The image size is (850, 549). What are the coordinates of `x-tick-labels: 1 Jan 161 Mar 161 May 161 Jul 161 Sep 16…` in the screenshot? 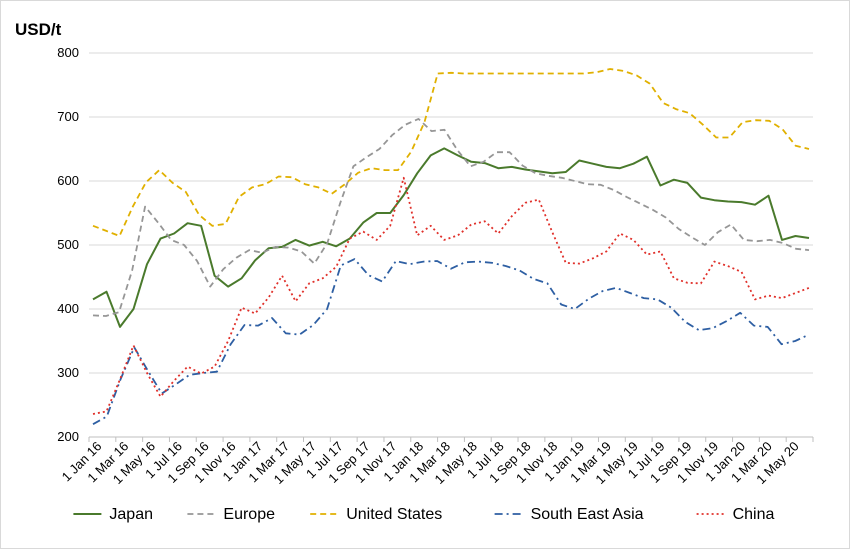 It's located at (430, 463).